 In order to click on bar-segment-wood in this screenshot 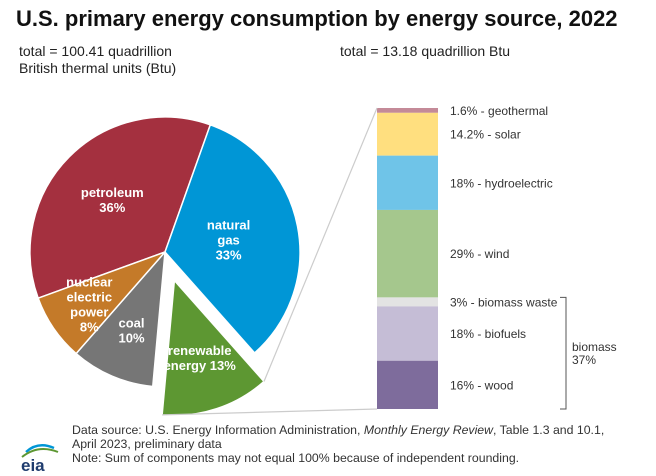, I will do `click(407, 384)`.